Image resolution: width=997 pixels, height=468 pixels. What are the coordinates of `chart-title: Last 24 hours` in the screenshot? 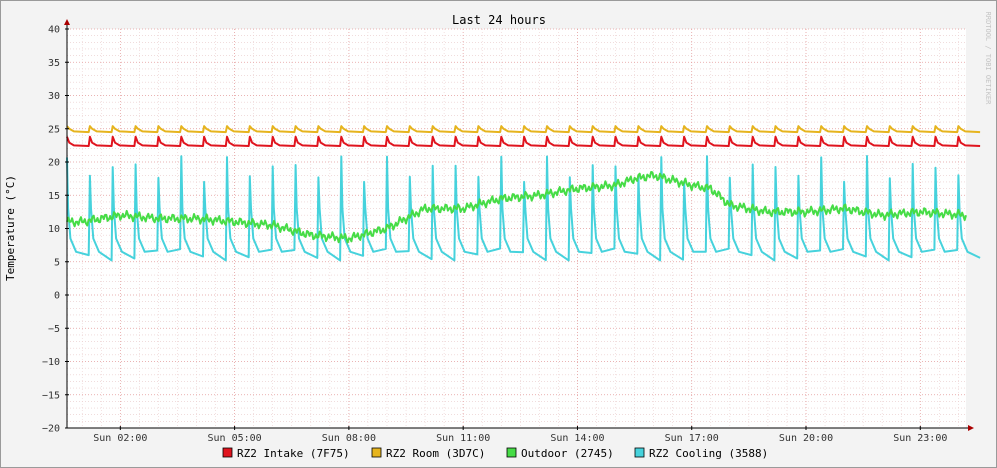 It's located at (499, 20).